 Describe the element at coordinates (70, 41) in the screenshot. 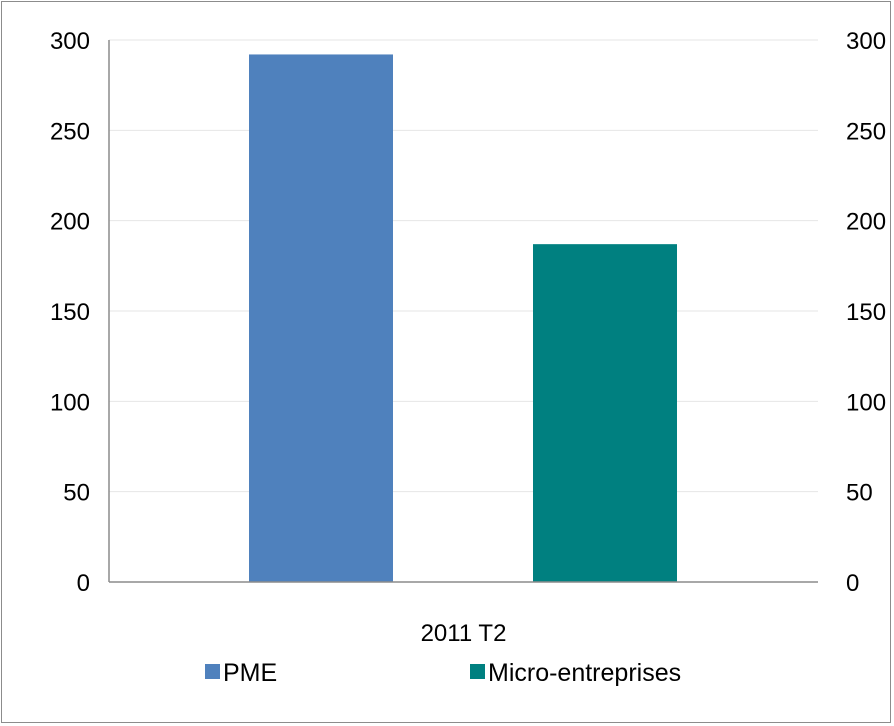

I see `y-tick-label-left: 300` at that location.